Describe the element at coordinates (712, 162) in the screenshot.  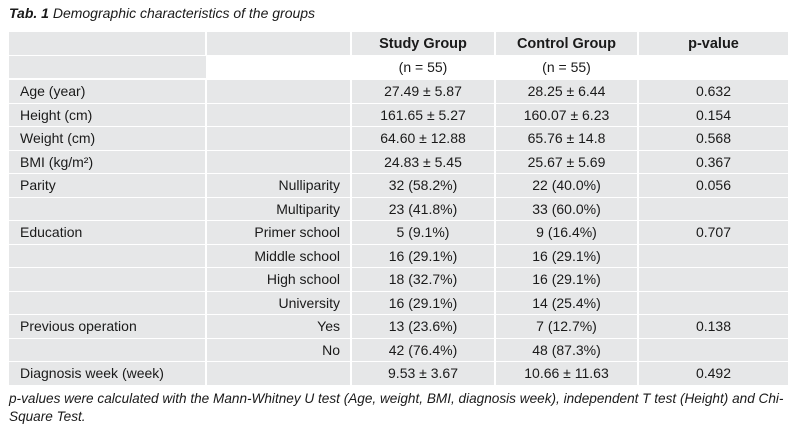
I see `p-value-cell: 0.367` at that location.